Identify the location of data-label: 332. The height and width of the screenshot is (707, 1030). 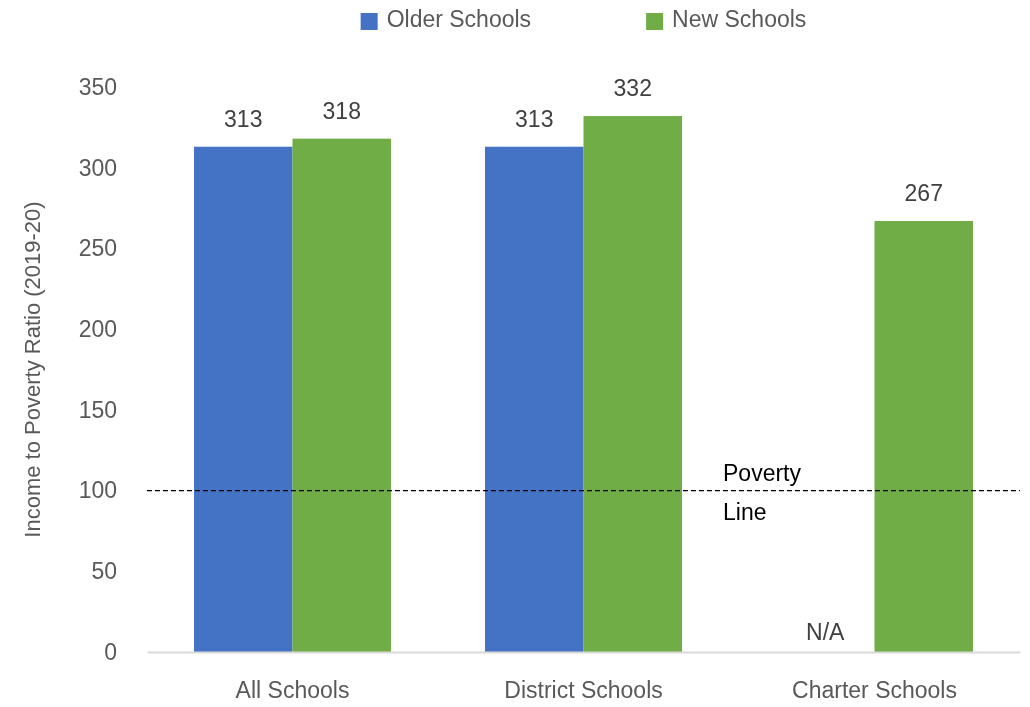
(632, 88).